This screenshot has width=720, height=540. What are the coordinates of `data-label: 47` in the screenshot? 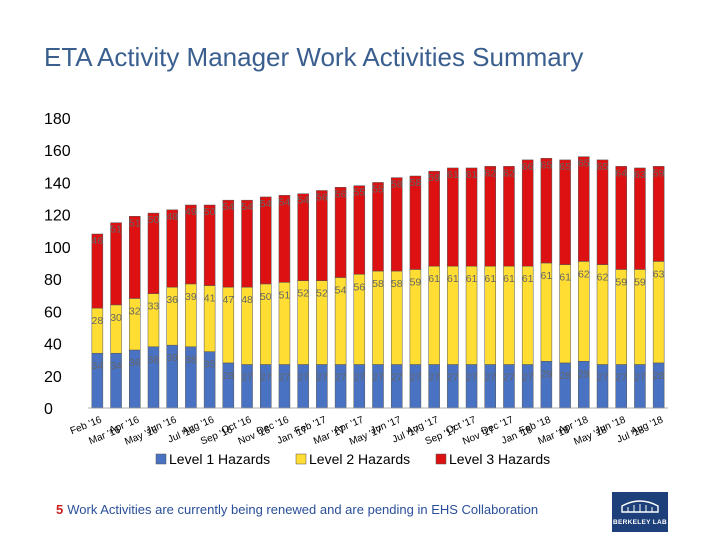 It's located at (228, 300).